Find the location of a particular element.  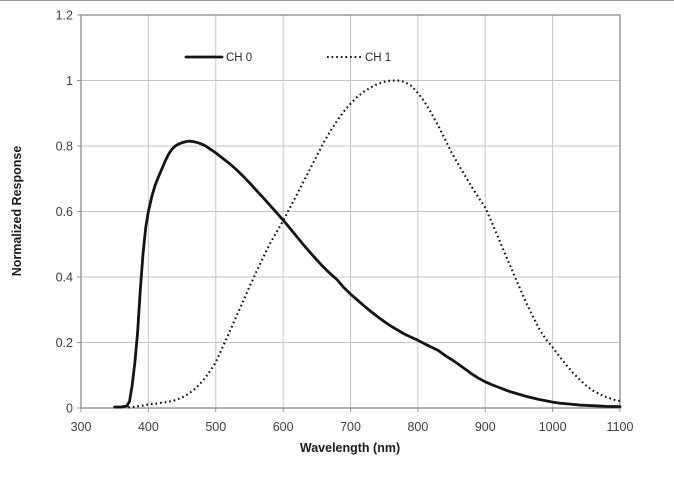

x-tick-label: 600 is located at coordinates (283, 427).